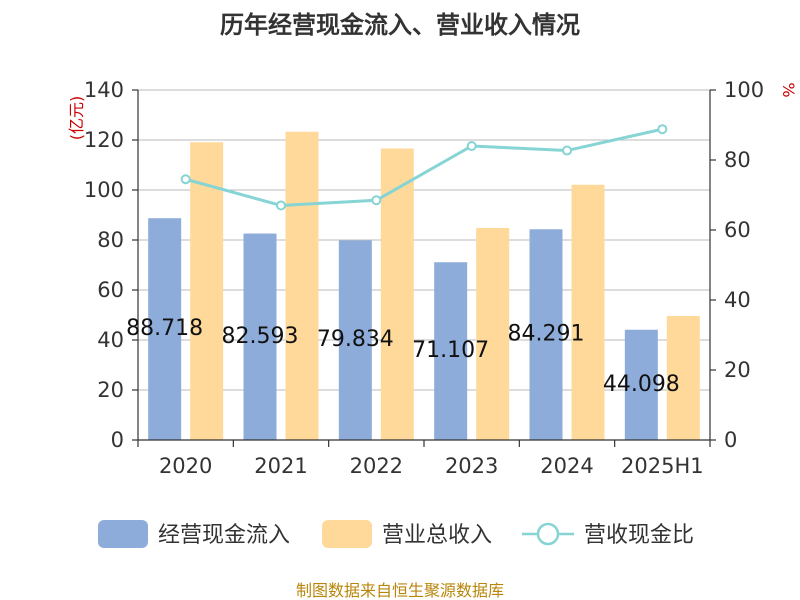 The height and width of the screenshot is (600, 800). I want to click on left-tick-label: 0, so click(117, 440).